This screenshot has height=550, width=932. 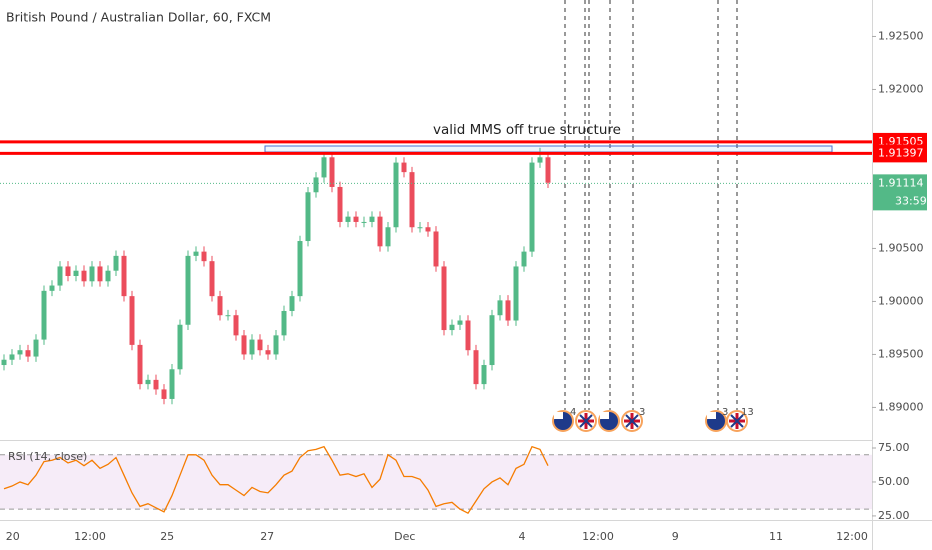 I want to click on level-label-bg, so click(x=900, y=153).